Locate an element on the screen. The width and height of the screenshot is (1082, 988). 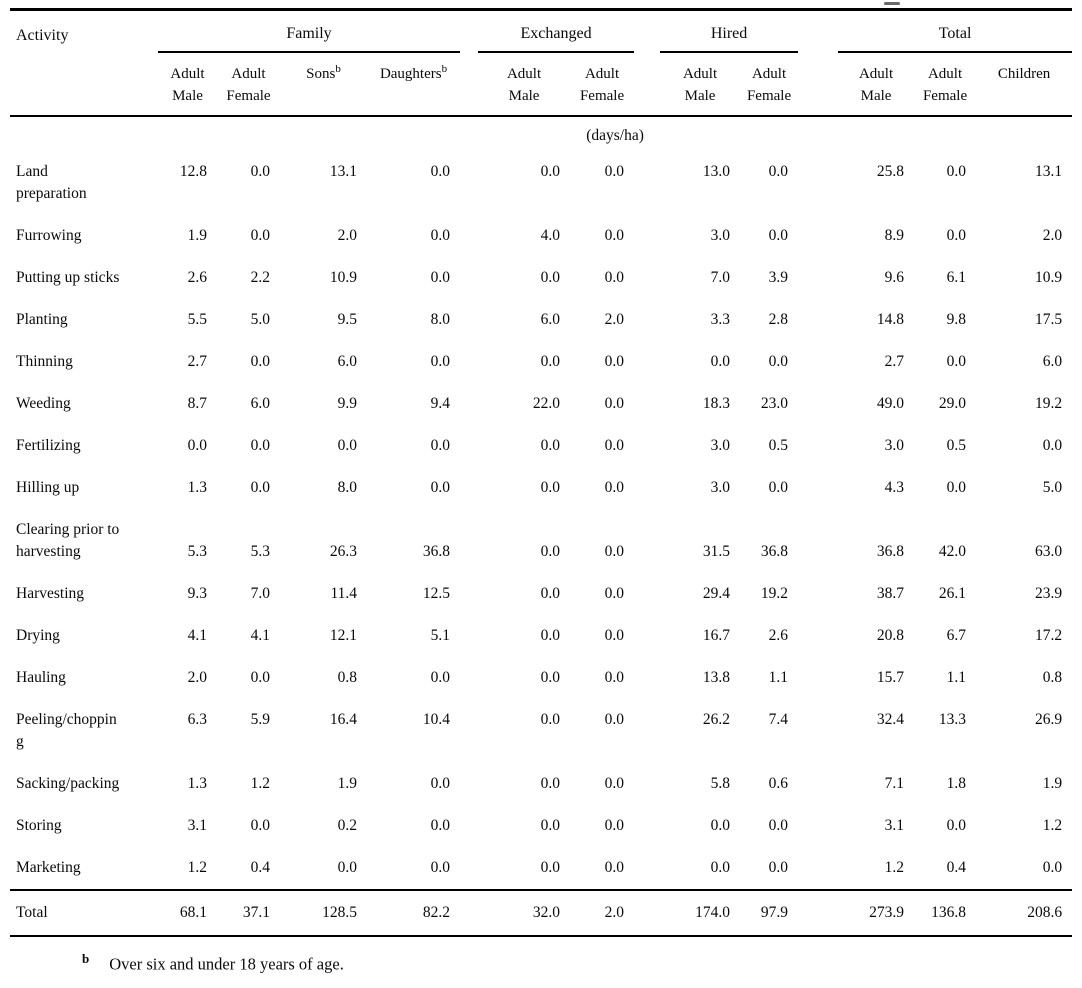
value-cell: 1.2 is located at coordinates (260, 783).